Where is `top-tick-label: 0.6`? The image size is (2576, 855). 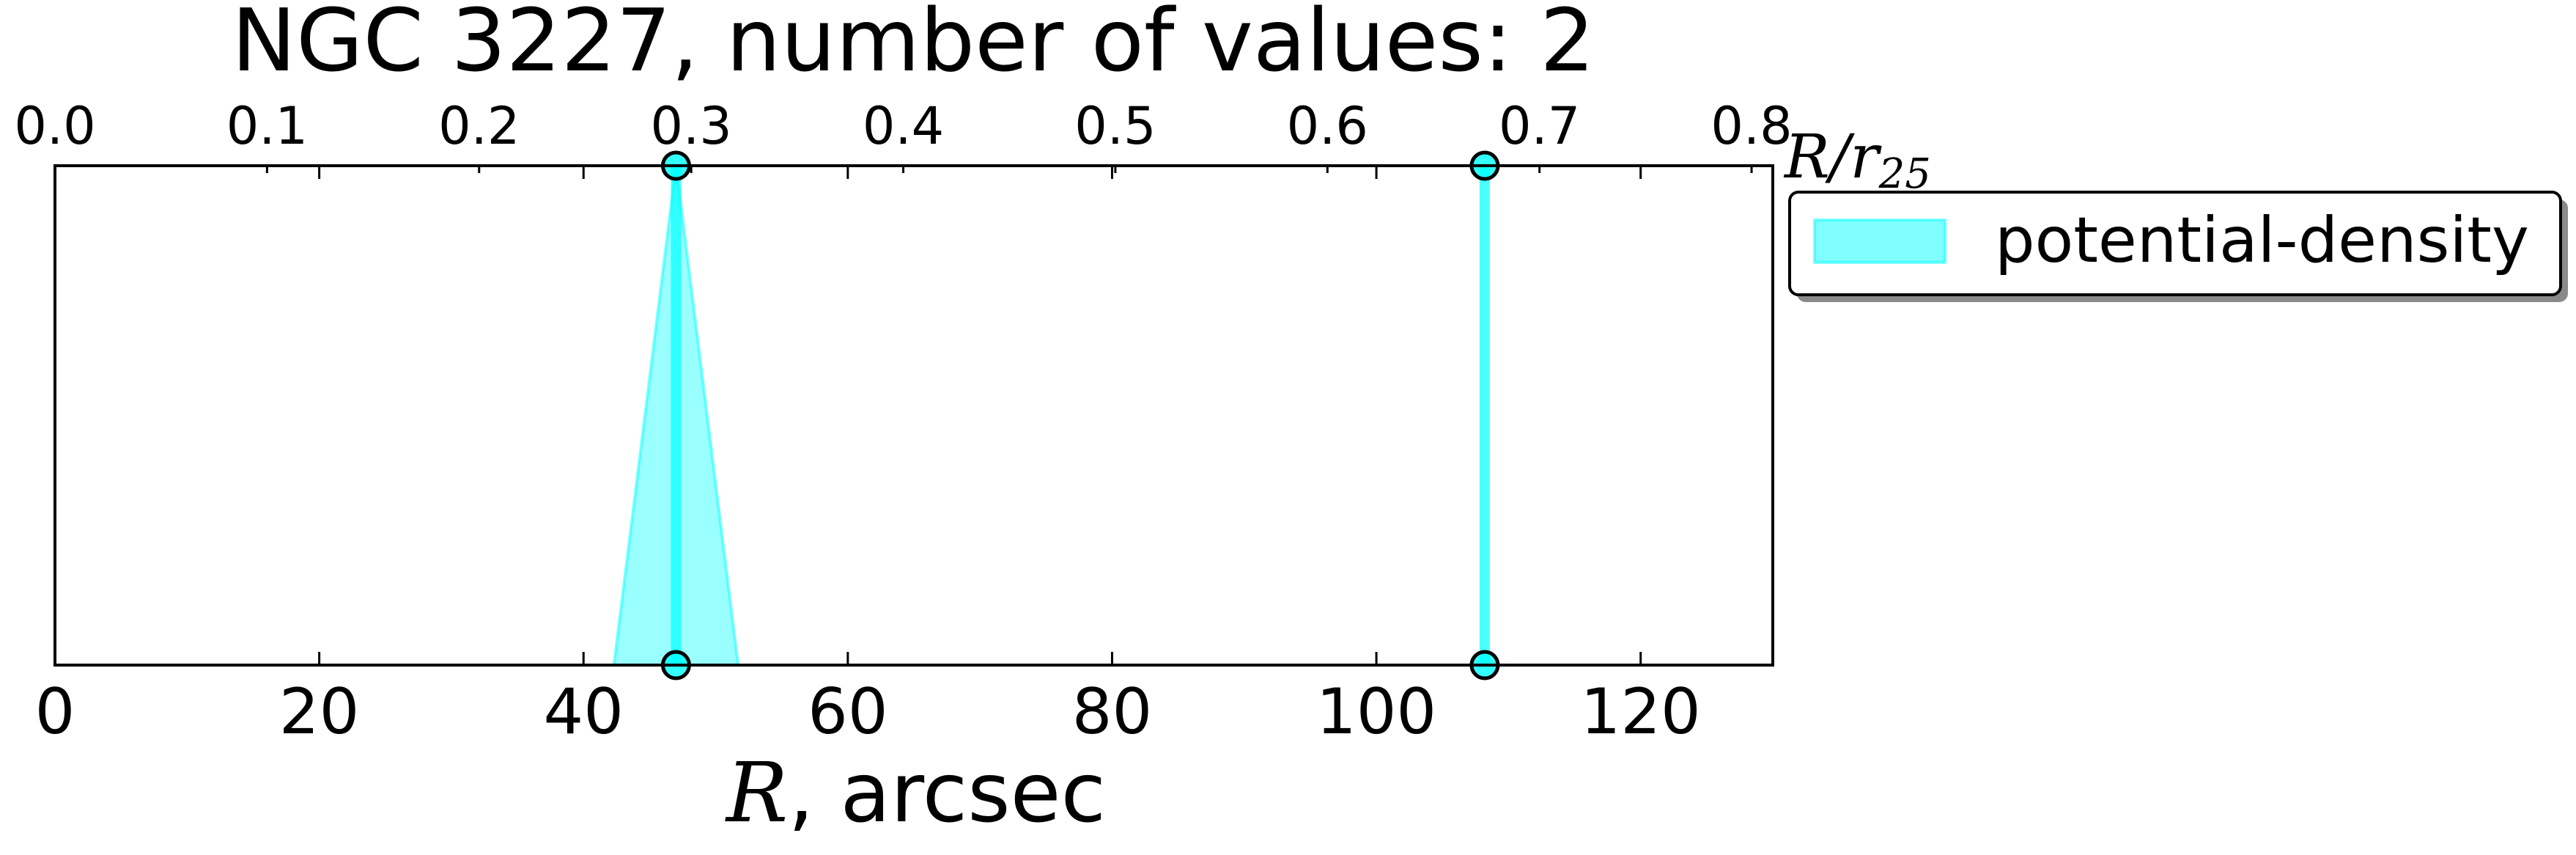 top-tick-label: 0.6 is located at coordinates (1327, 126).